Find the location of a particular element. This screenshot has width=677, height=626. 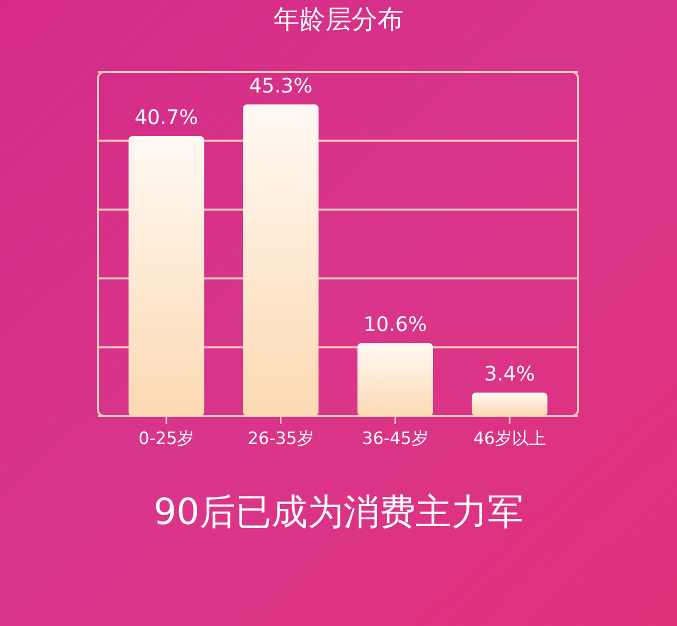

data-label: 3.4% is located at coordinates (510, 374).